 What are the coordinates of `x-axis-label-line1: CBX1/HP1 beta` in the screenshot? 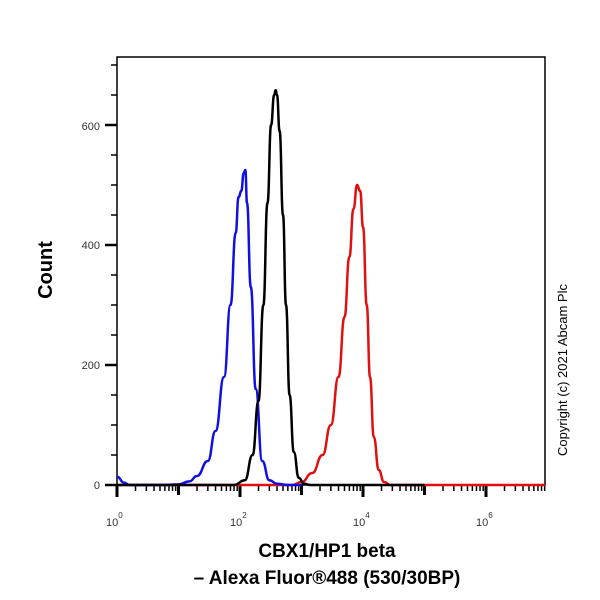 It's located at (327, 551).